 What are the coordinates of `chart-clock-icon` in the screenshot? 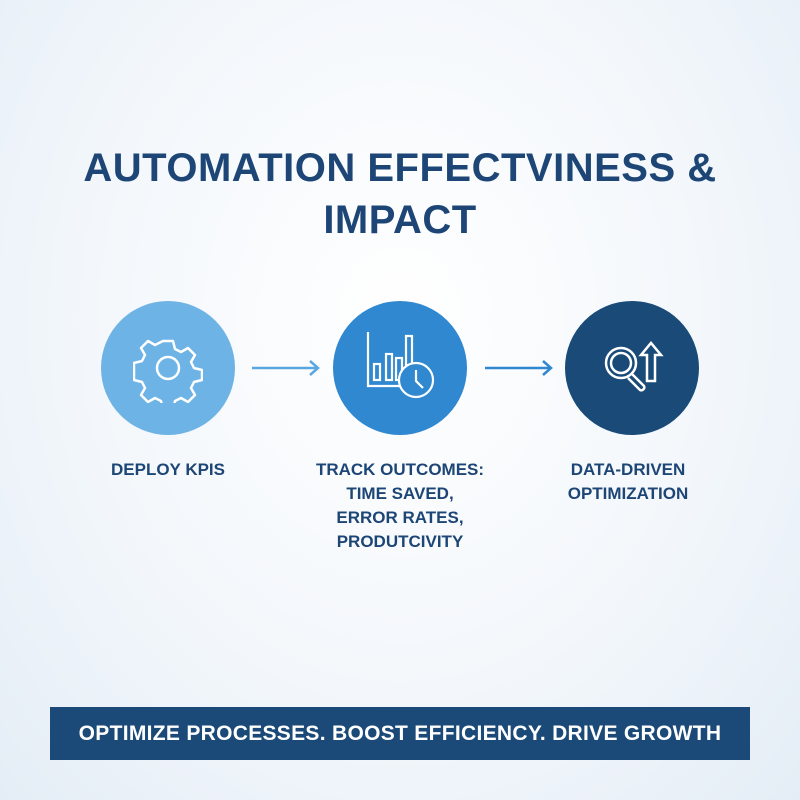 It's located at (400, 365).